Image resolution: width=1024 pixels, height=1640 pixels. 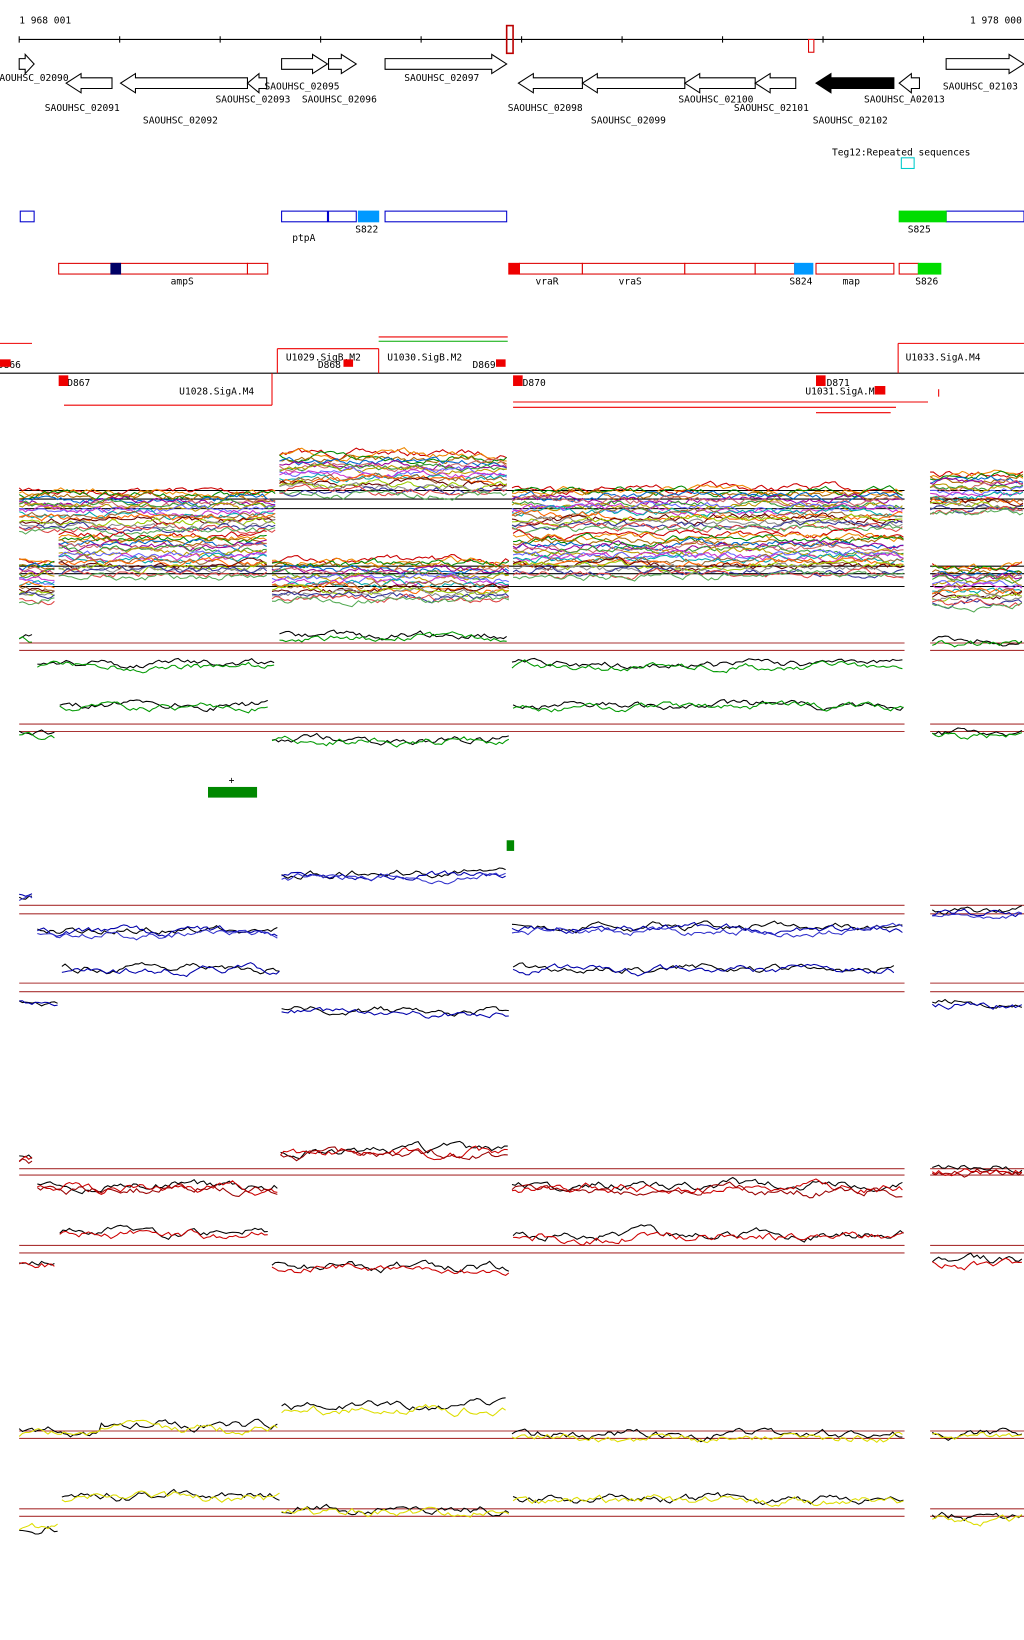 I want to click on gene-label: SAOUHSC_02101, so click(x=771, y=108).